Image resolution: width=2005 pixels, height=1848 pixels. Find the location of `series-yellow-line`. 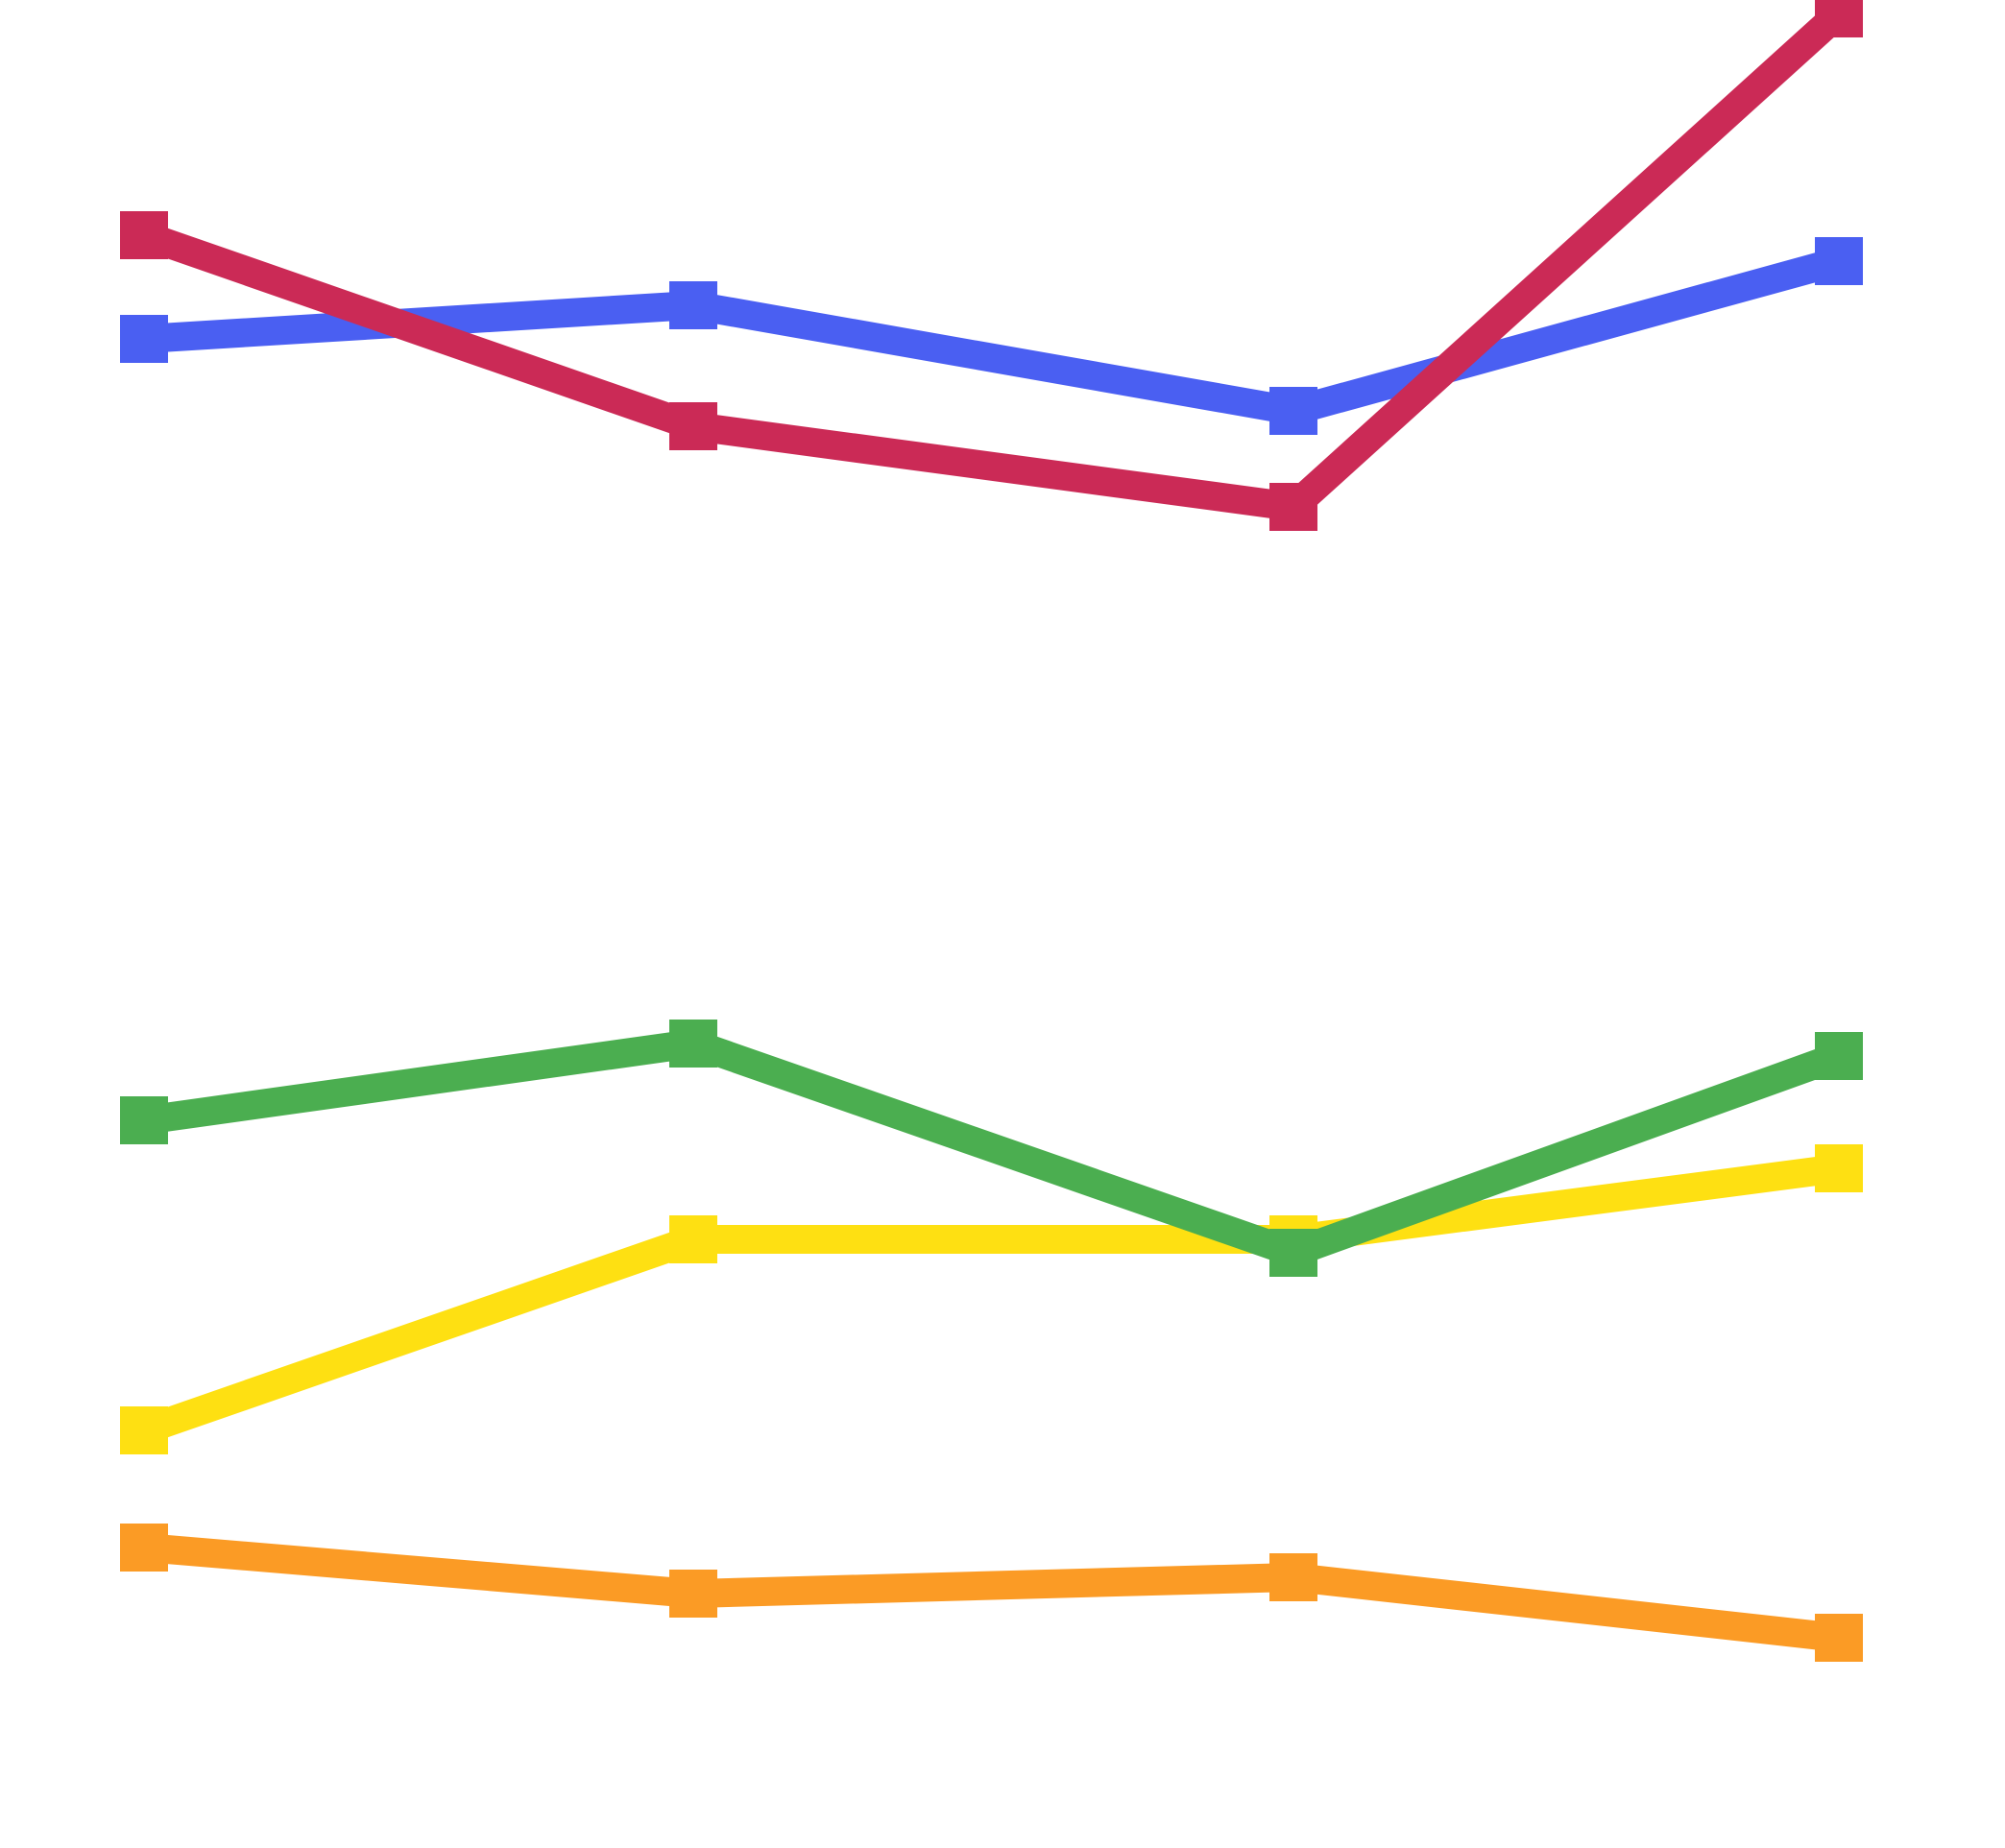

series-yellow-line is located at coordinates (990, 1299).